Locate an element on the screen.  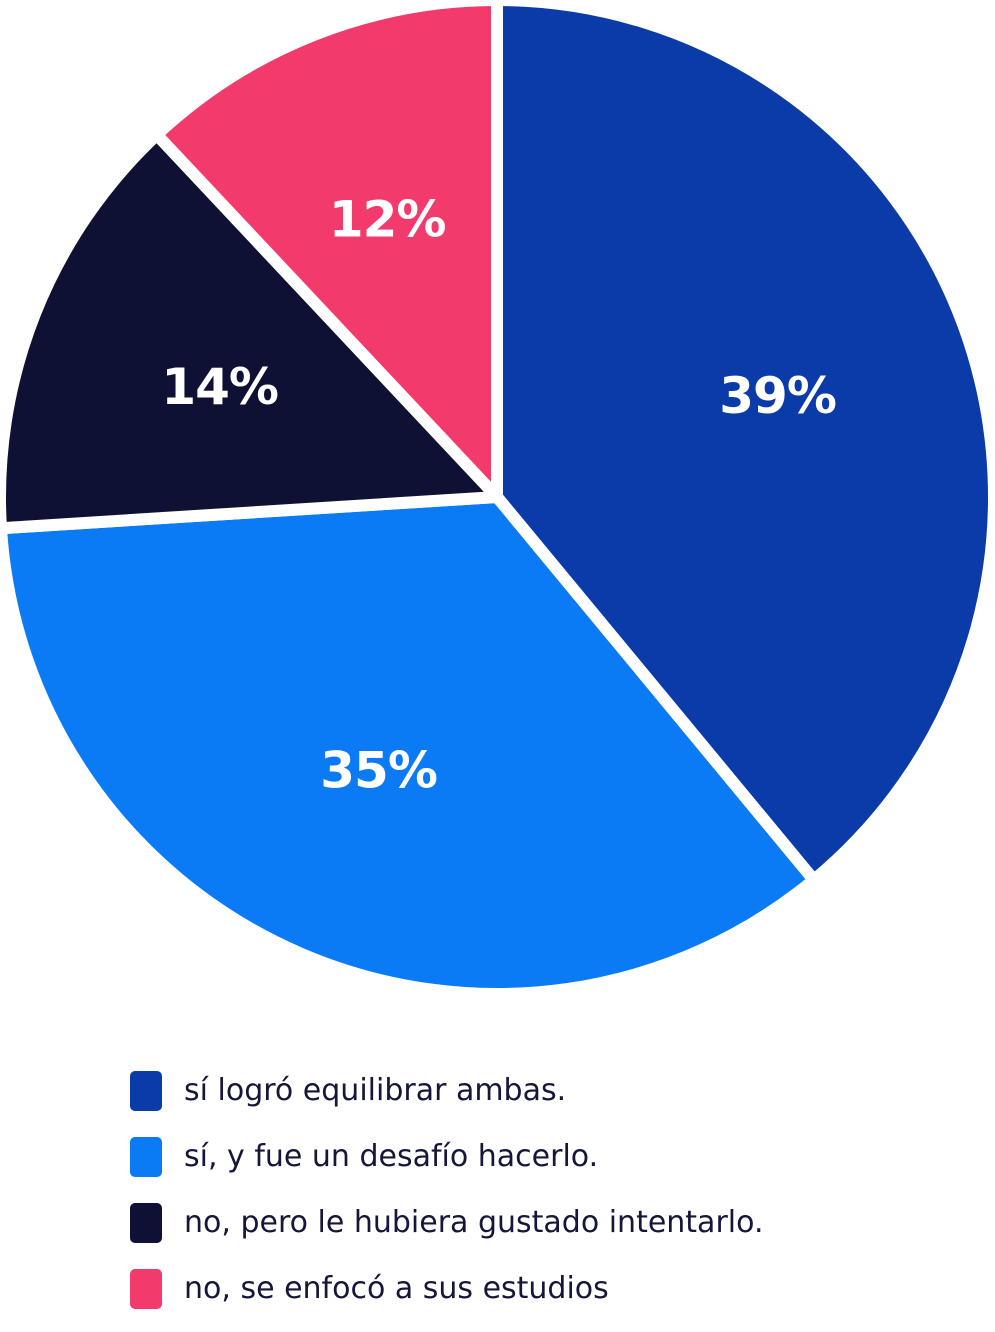
legend-item-4: no, se enfocó a sus estudios is located at coordinates (446, 1288).